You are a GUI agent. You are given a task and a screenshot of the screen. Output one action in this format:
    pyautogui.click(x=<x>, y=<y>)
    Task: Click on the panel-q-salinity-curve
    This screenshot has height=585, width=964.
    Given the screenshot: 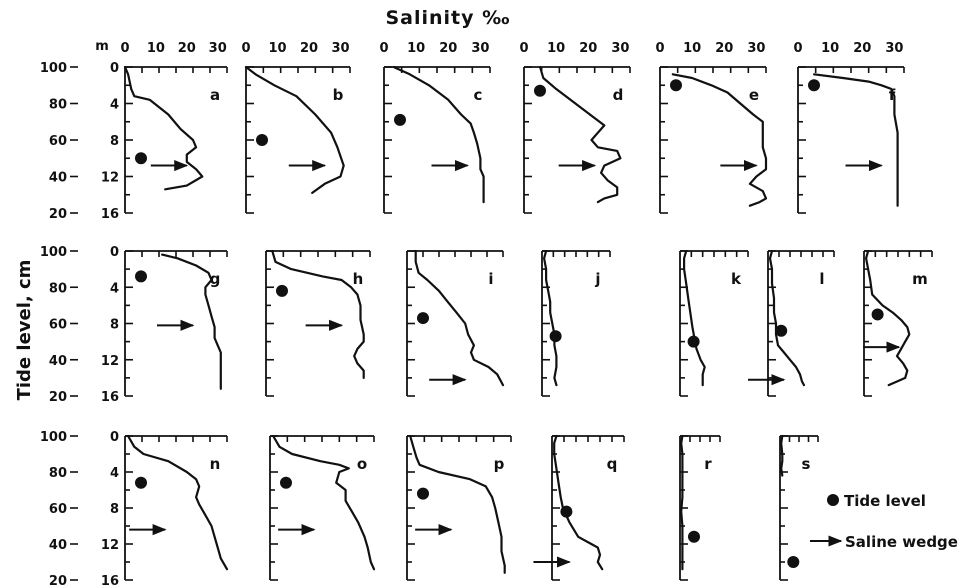 What is the action you would take?
    pyautogui.click(x=578, y=502)
    